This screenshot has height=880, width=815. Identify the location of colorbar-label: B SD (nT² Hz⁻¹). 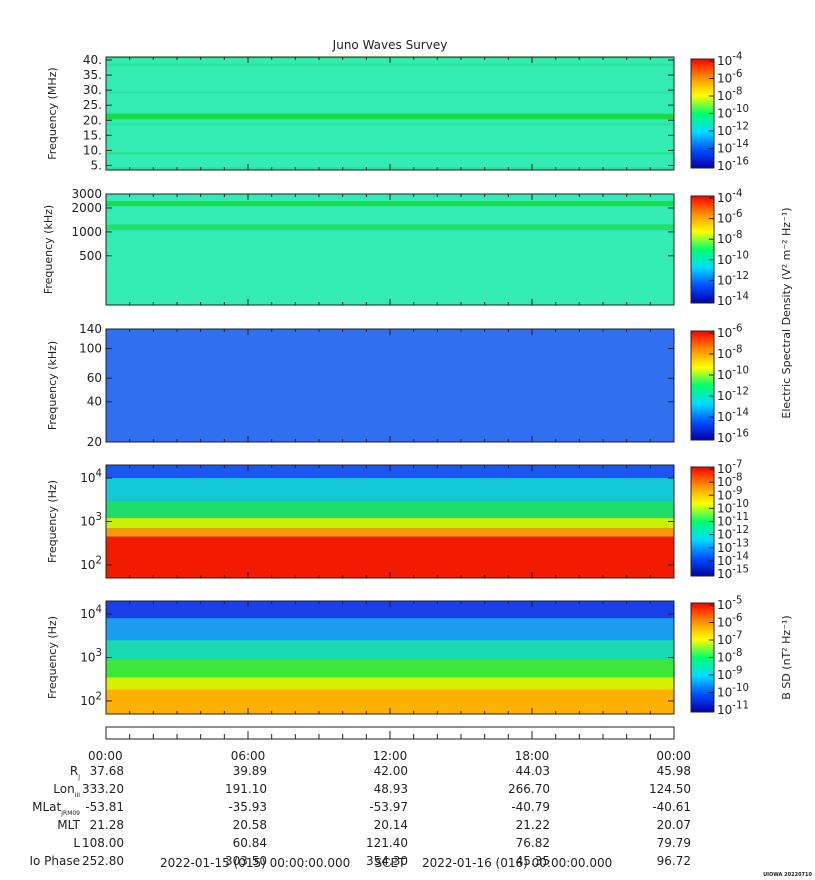
(786, 657).